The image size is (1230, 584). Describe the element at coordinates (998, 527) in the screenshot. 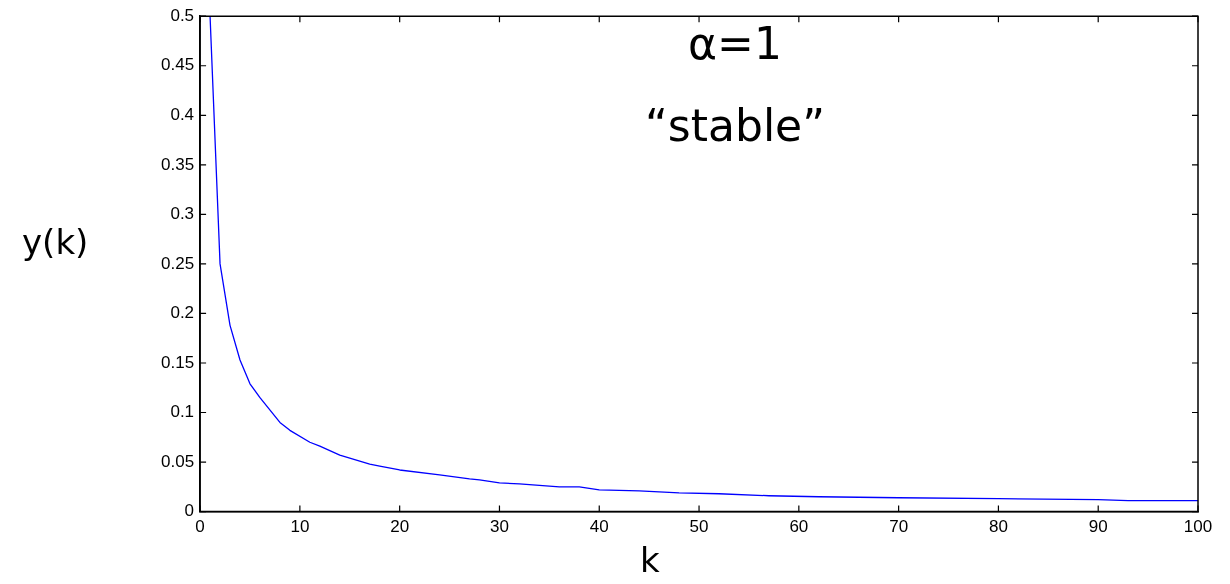

I see `x-tick-label: 80` at that location.